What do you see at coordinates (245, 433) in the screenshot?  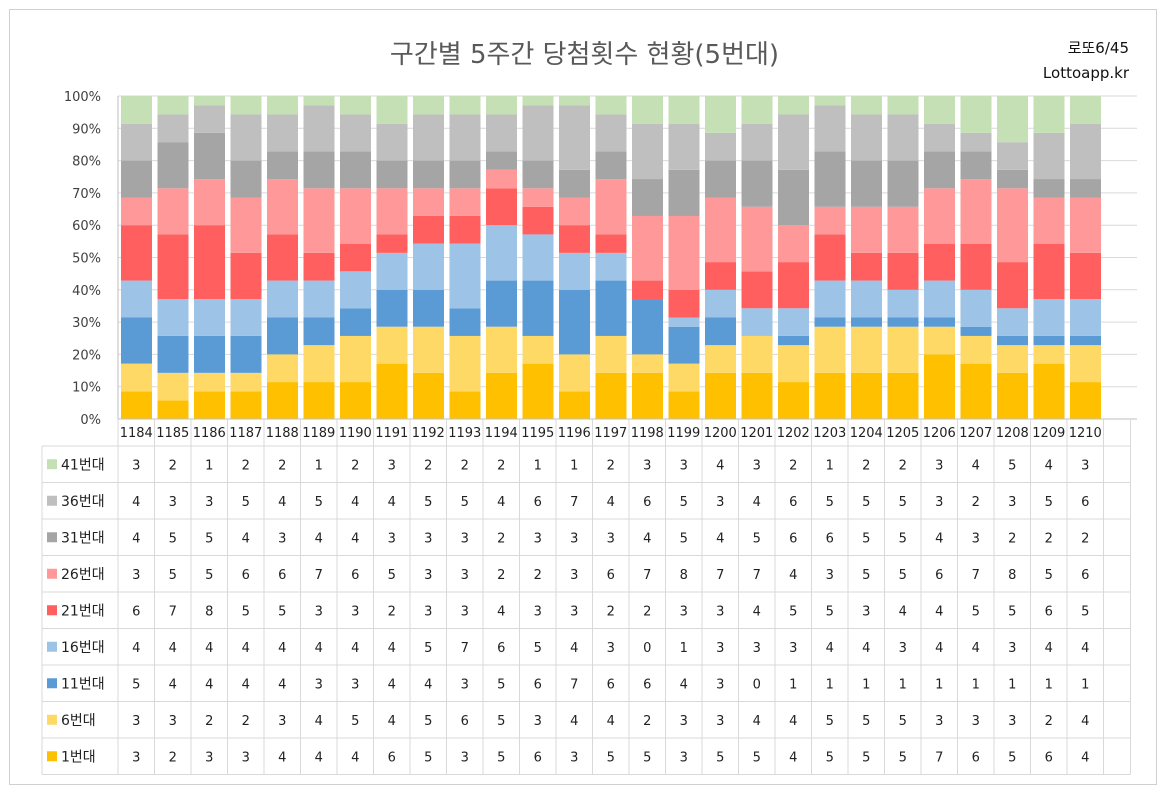 I see `x-tick-label: 1187` at bounding box center [245, 433].